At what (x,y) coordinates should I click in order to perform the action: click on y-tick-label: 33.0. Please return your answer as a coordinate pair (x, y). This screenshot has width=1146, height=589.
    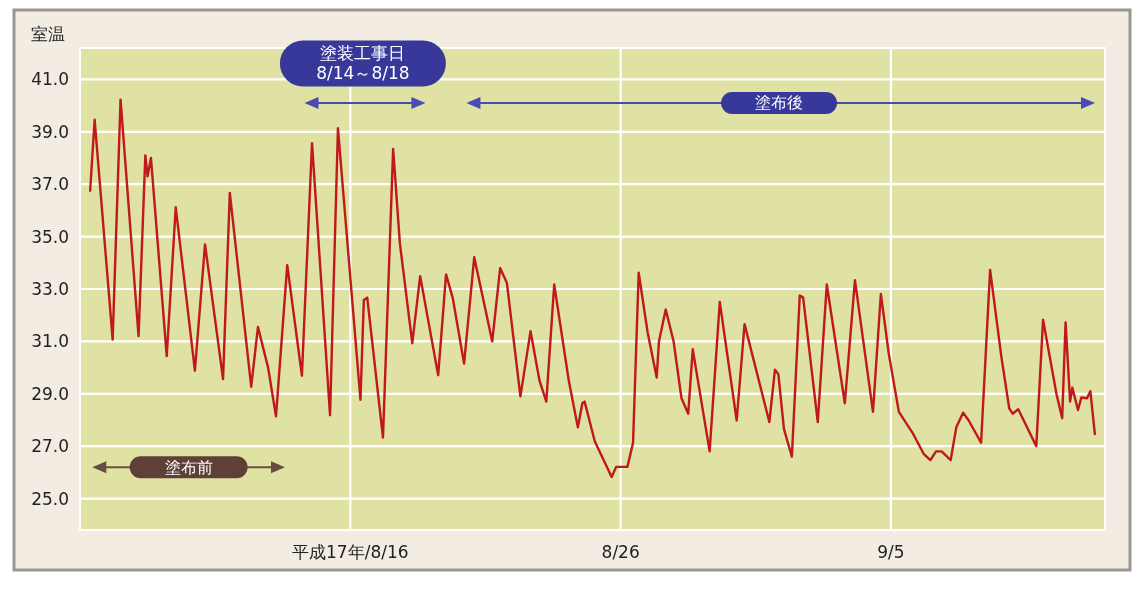
    Looking at the image, I should click on (50, 289).